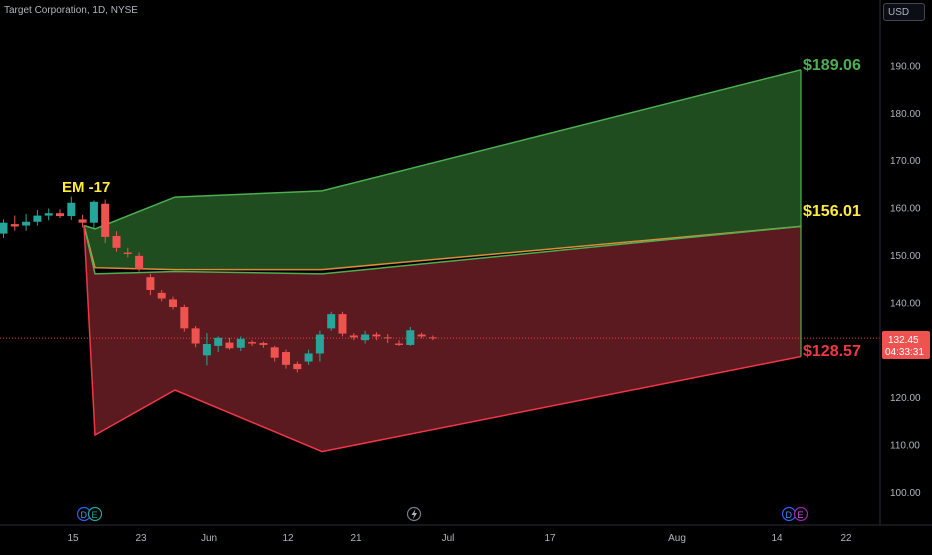 Image resolution: width=932 pixels, height=555 pixels. What do you see at coordinates (846, 538) in the screenshot?
I see `time-tick-label: 22` at bounding box center [846, 538].